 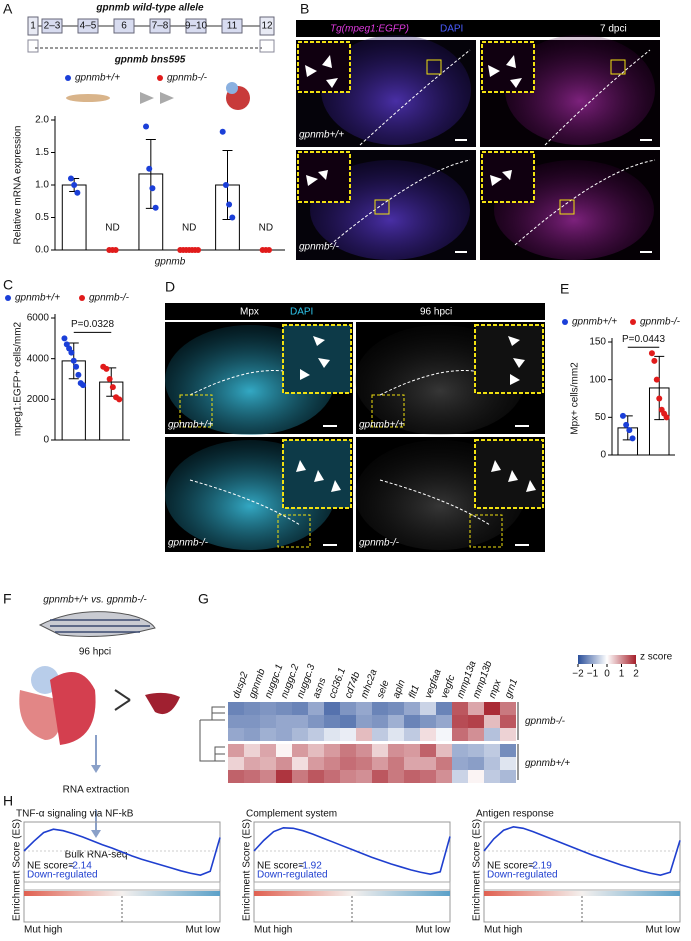 I want to click on channel-label: Tg(mpeg1:EGFP), so click(x=369, y=29).